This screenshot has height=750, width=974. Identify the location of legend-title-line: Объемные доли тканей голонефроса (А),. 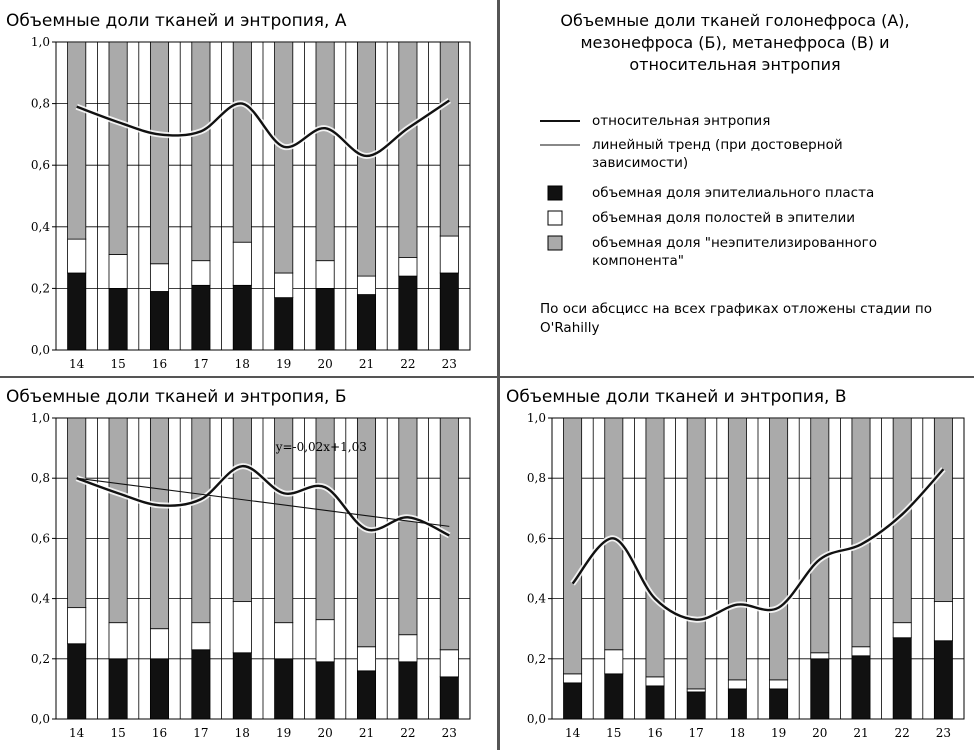
(735, 20).